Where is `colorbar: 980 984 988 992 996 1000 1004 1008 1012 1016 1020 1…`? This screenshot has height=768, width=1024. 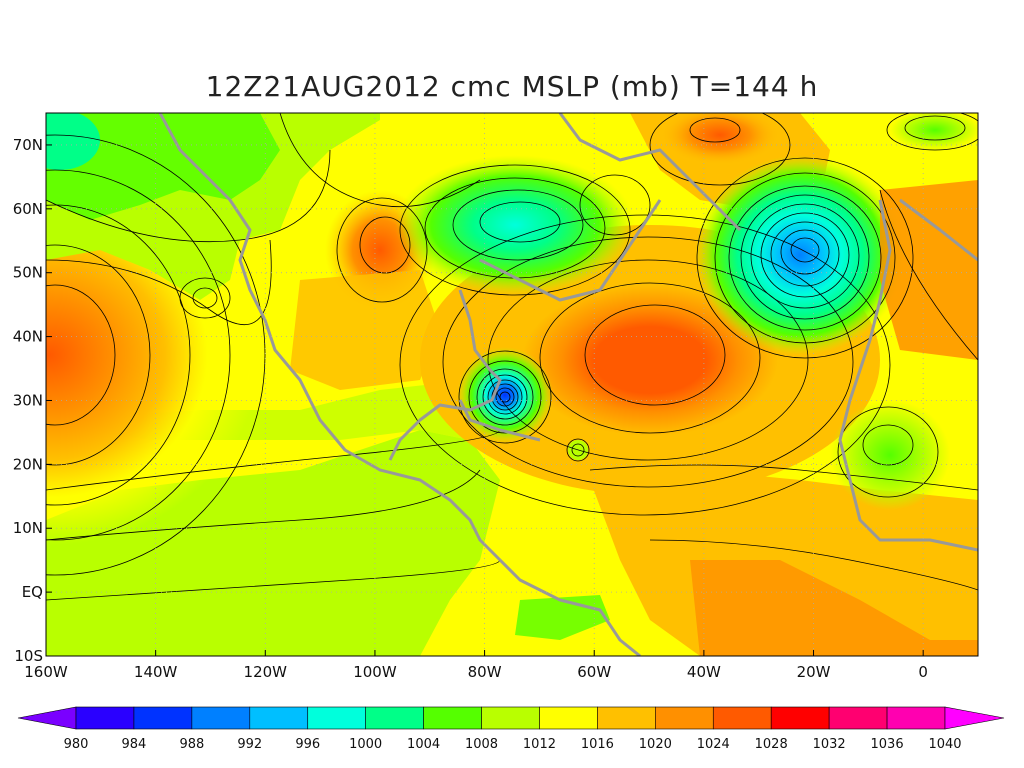
colorbar: 980 984 988 992 996 1000 1004 1008 1012 1016 1020 1… is located at coordinates (511, 729).